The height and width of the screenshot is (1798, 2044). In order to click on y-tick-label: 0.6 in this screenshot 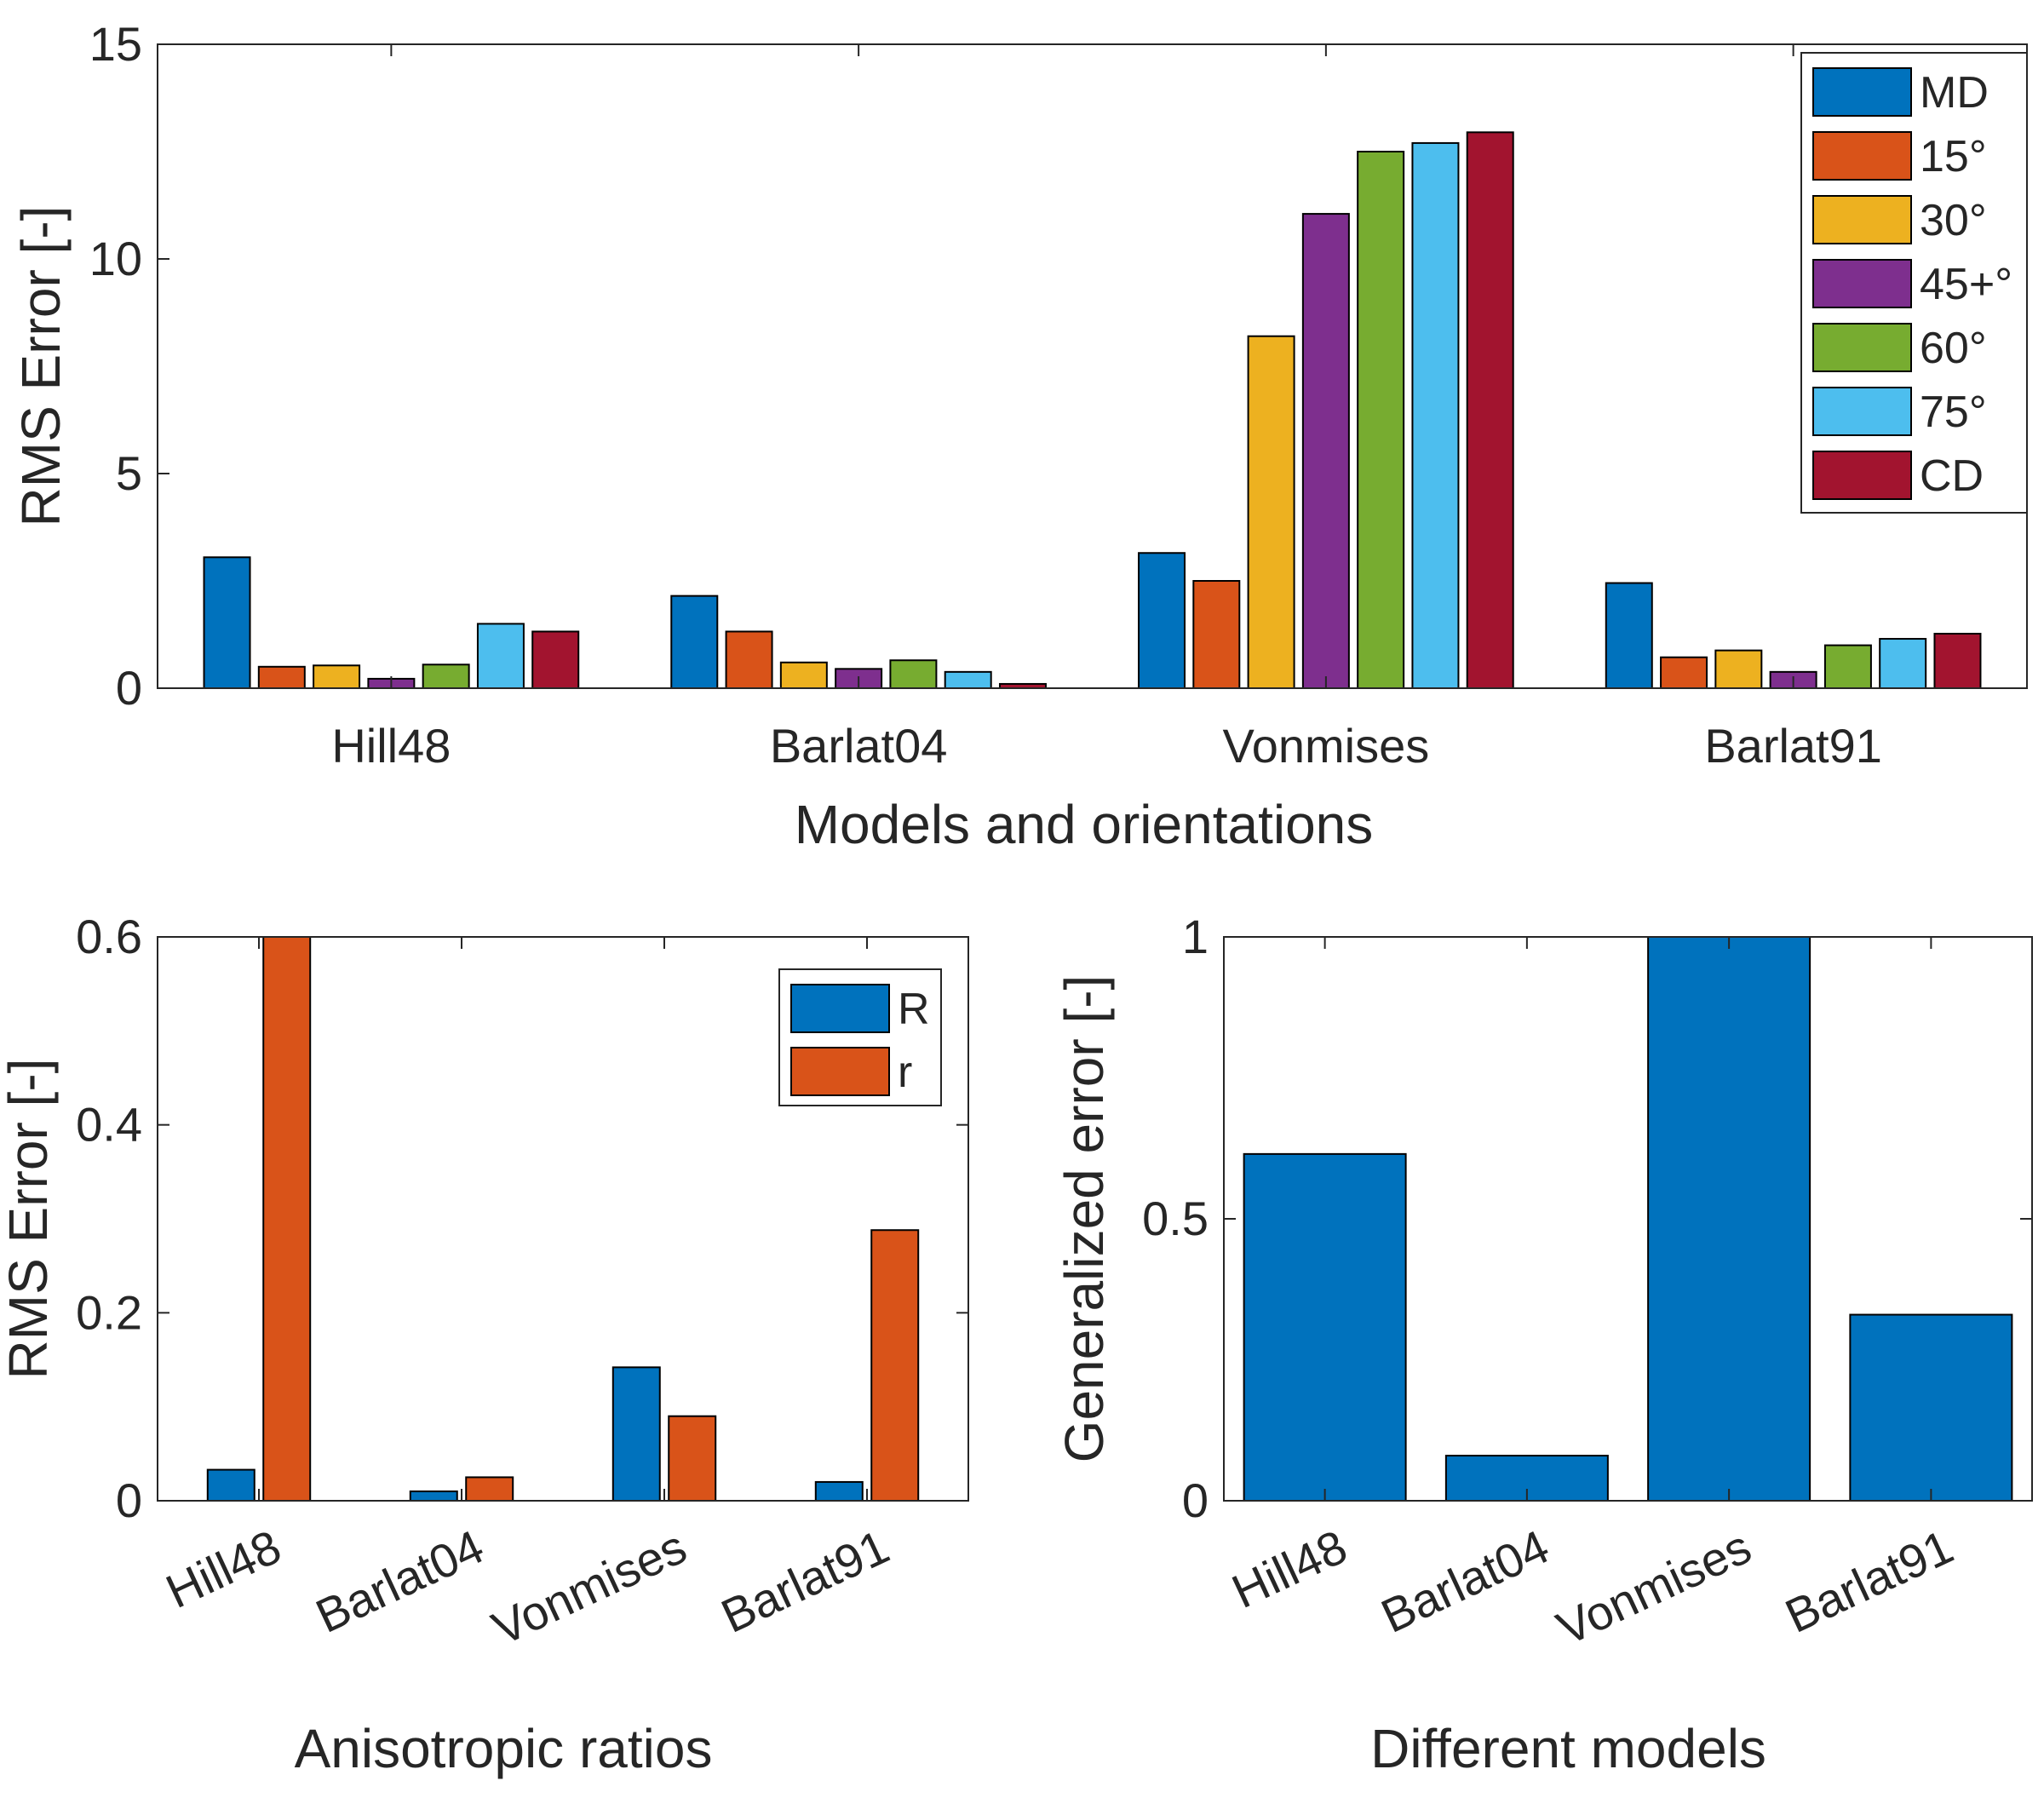, I will do `click(109, 937)`.